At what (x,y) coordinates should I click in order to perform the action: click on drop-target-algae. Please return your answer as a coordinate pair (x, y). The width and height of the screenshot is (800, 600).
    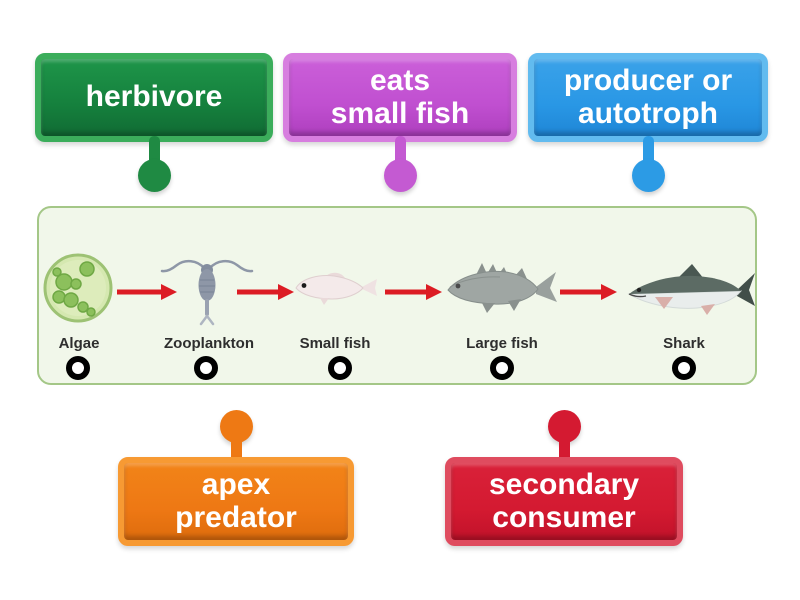
    Looking at the image, I should click on (78, 368).